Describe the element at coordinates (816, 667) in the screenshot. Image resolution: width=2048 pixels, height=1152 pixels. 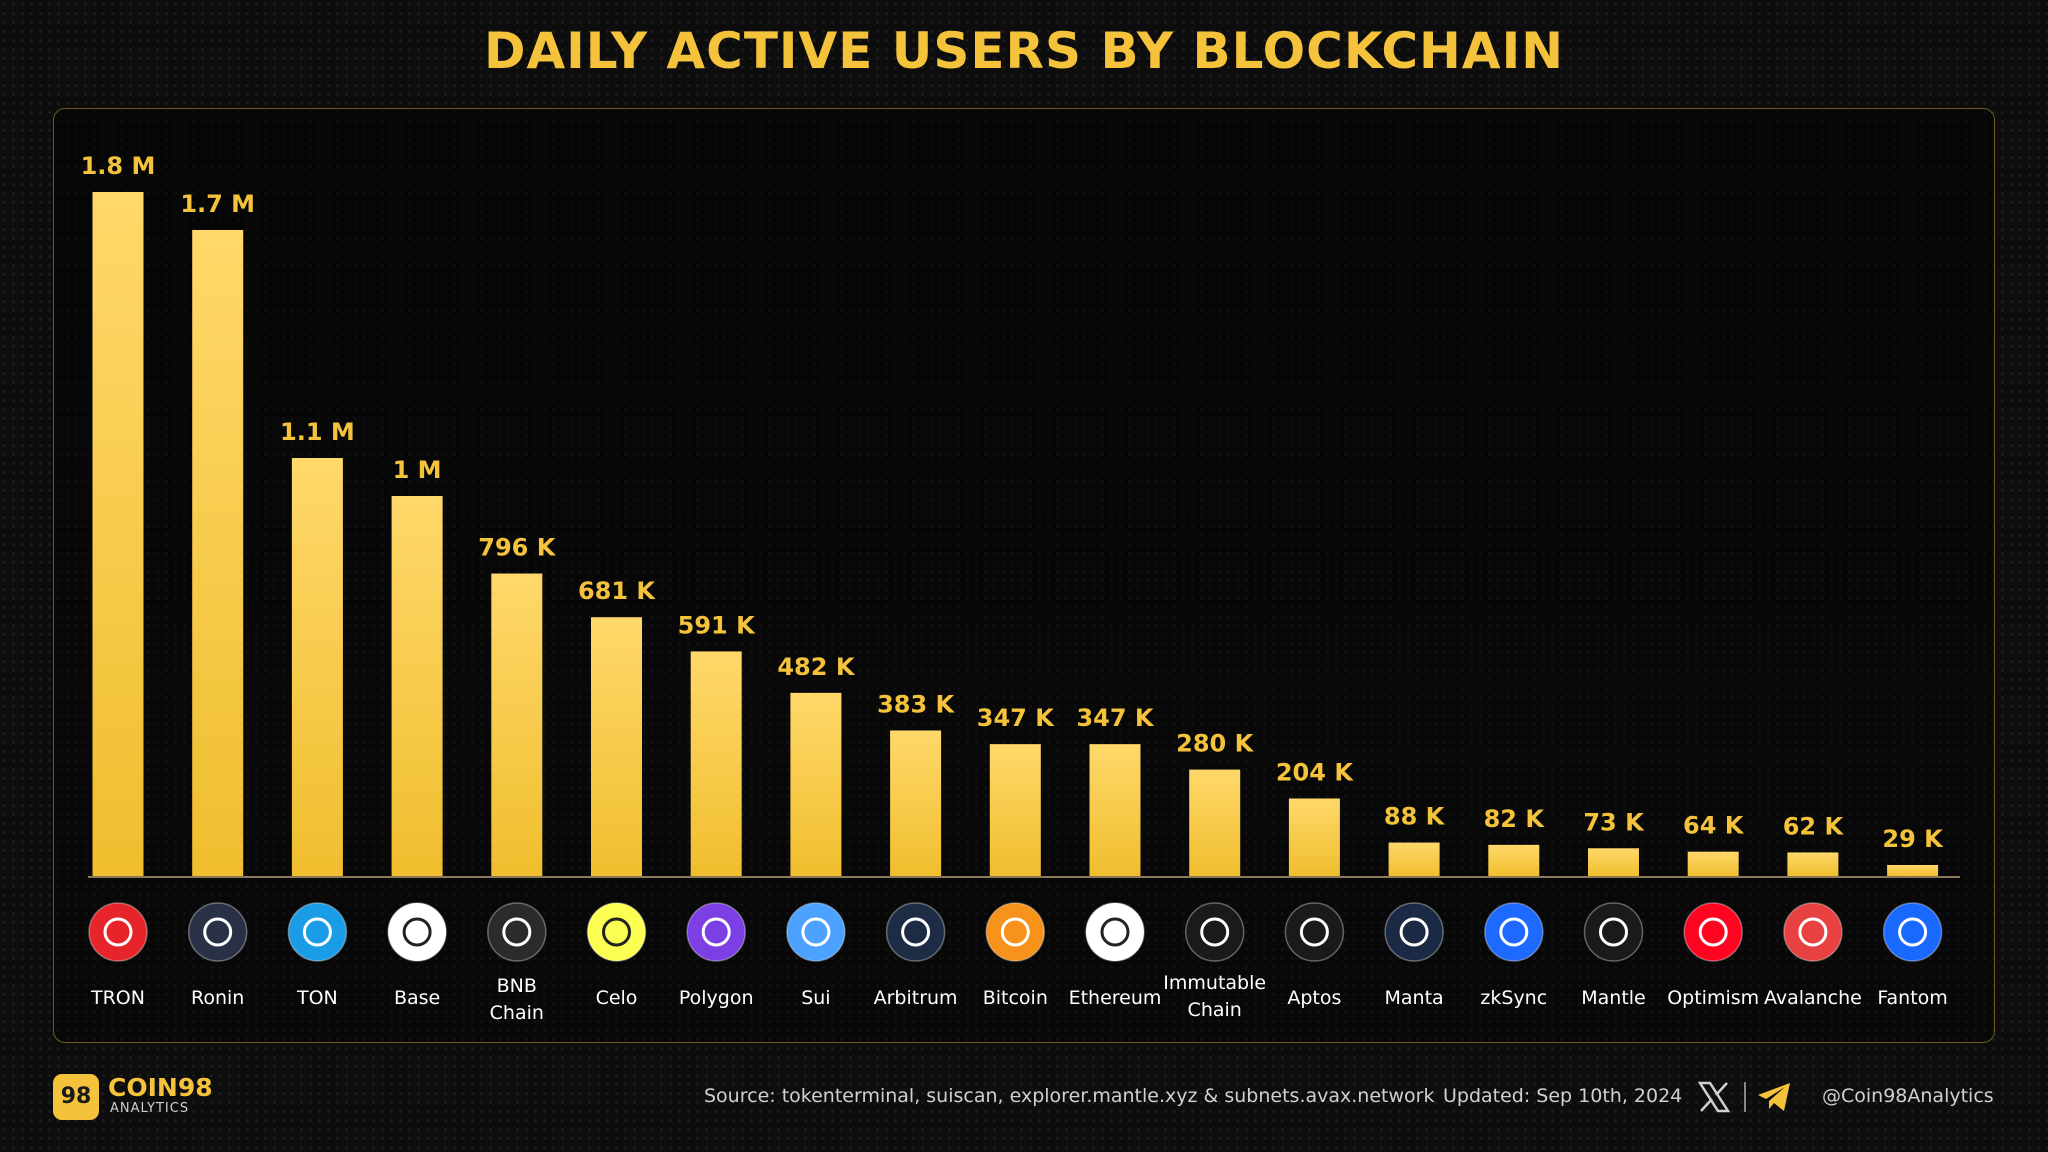
I see `value-label: 482 K` at that location.